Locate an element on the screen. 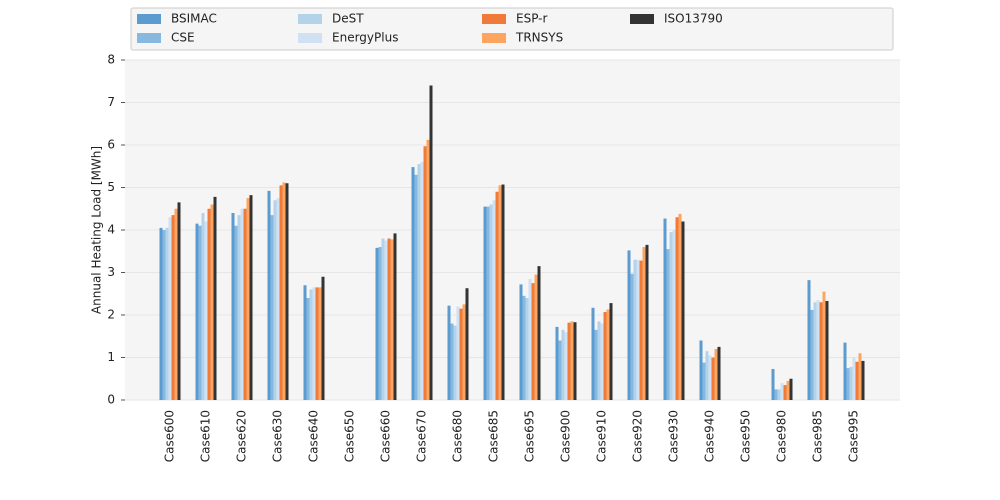 The image size is (1000, 500). y-tick-label: 0 is located at coordinates (111, 400).